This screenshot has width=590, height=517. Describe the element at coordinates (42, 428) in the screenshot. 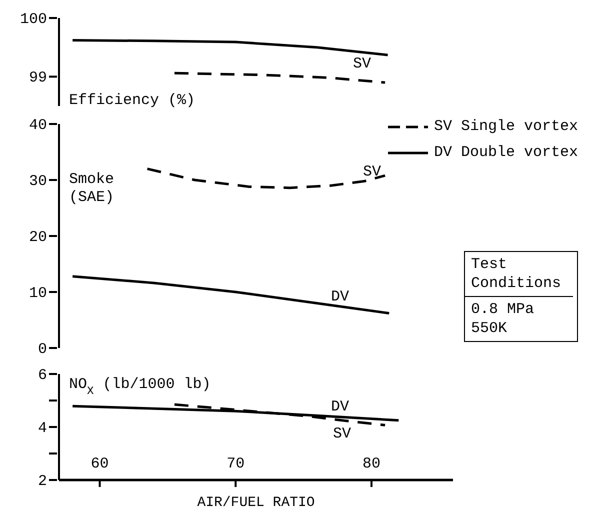

I see `y-tick-label: 4` at that location.